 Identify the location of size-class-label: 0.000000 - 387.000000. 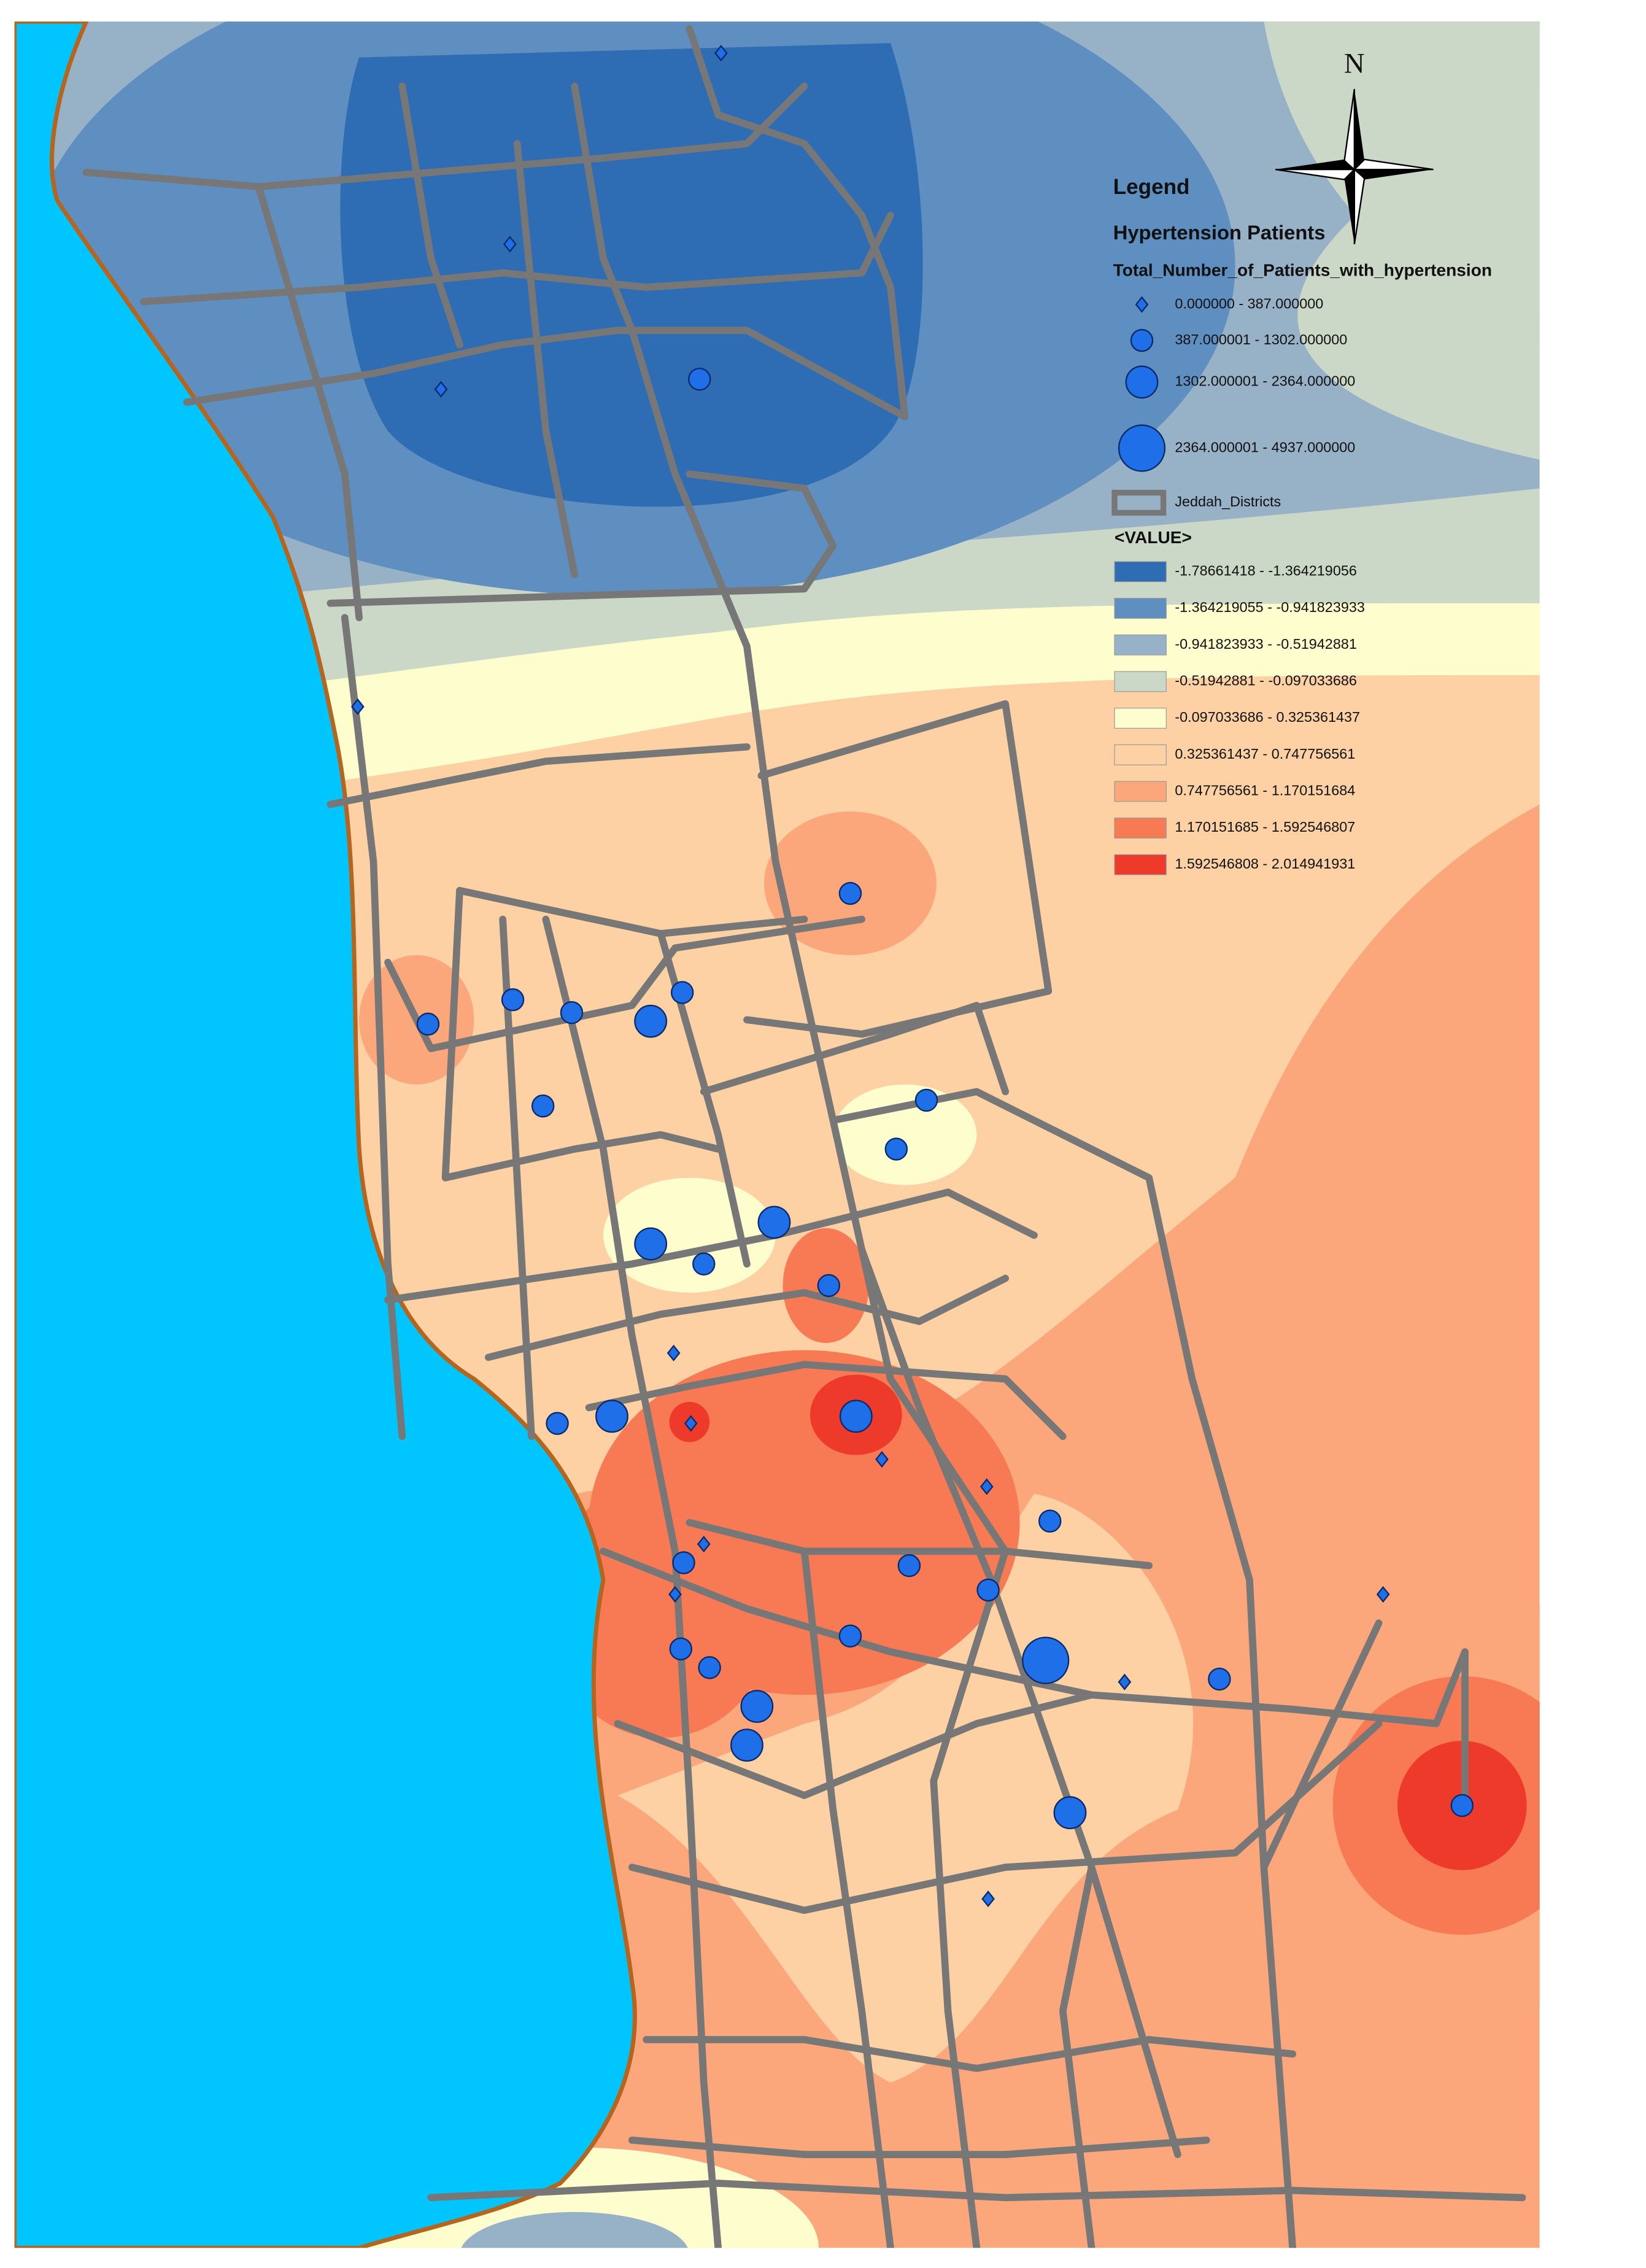
(1249, 303).